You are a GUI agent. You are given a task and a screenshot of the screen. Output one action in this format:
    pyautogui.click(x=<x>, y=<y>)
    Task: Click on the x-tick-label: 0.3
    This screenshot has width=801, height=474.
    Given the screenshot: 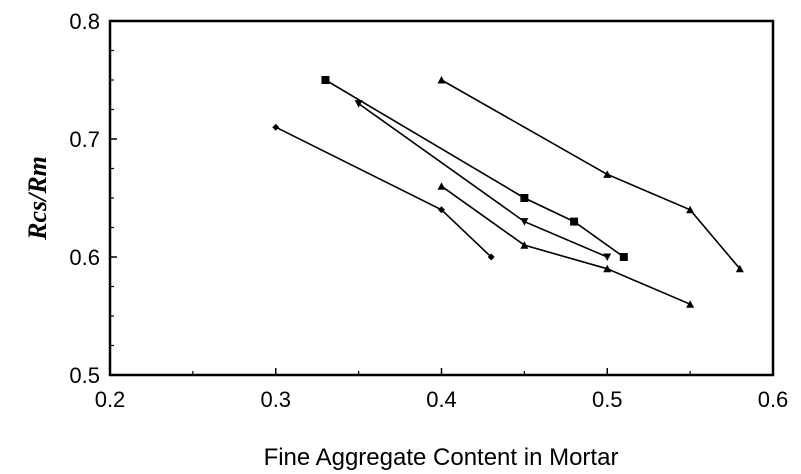 What is the action you would take?
    pyautogui.click(x=275, y=399)
    